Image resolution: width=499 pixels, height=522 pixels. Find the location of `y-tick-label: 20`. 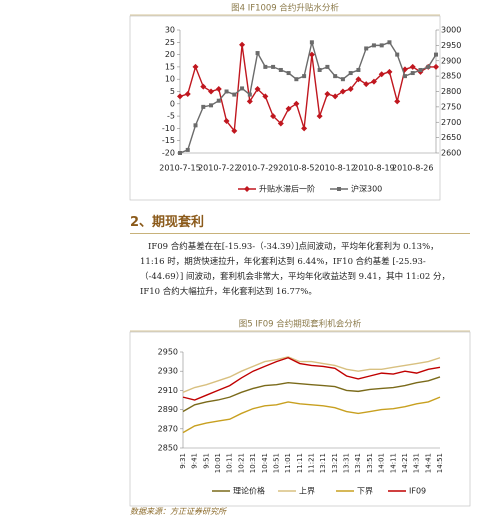

y-tick-label: 20 is located at coordinates (170, 54).